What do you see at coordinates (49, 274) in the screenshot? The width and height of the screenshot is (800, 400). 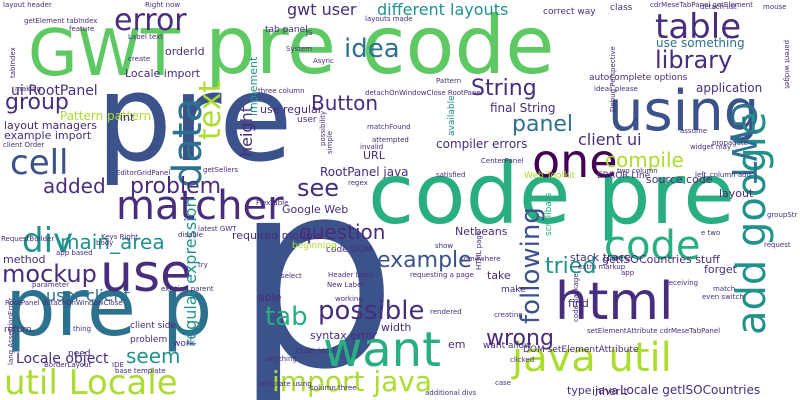 I see `word: mockup` at bounding box center [49, 274].